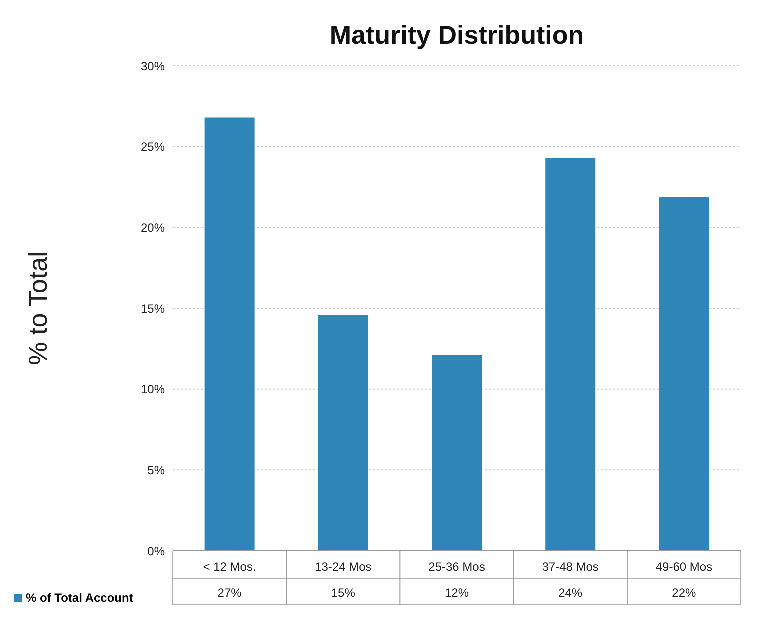 The height and width of the screenshot is (629, 761). I want to click on chart-title: Maturity Distribution, so click(457, 35).